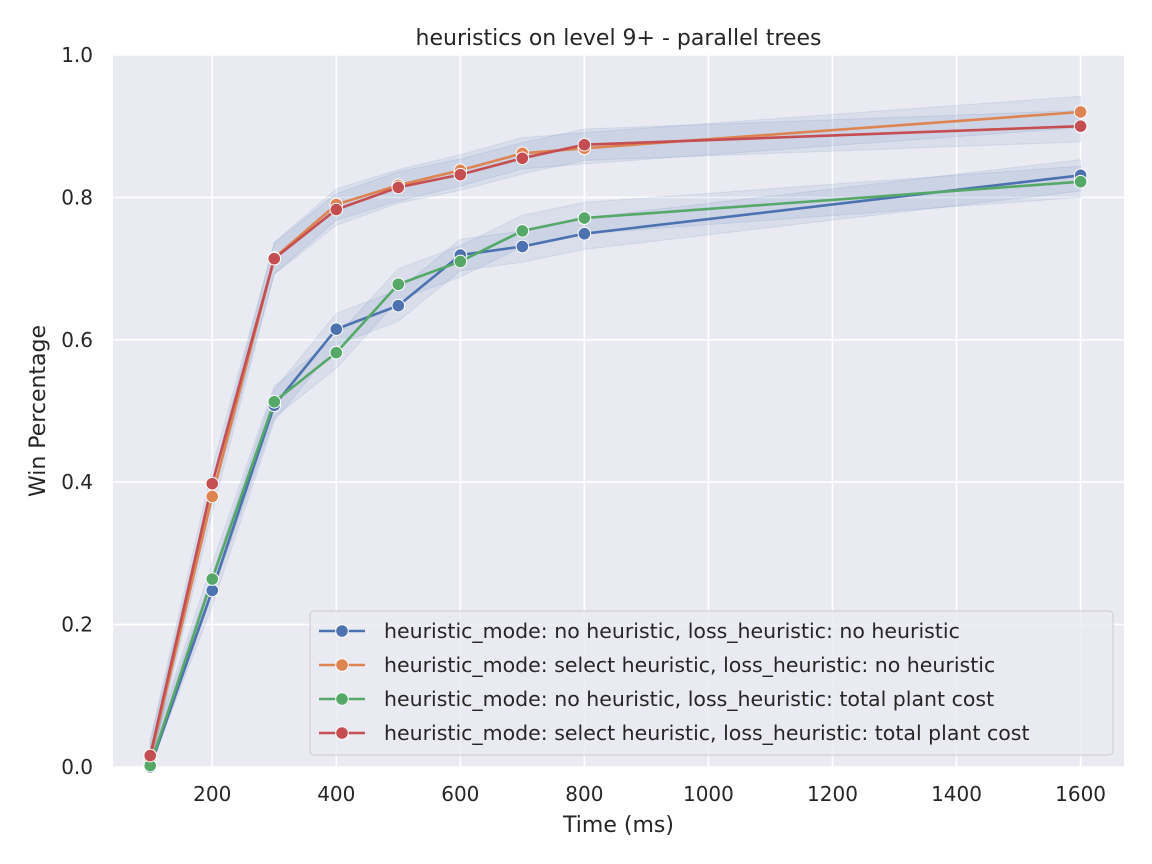 The width and height of the screenshot is (1152, 864). Describe the element at coordinates (460, 794) in the screenshot. I see `x-tick-label: 600` at that location.